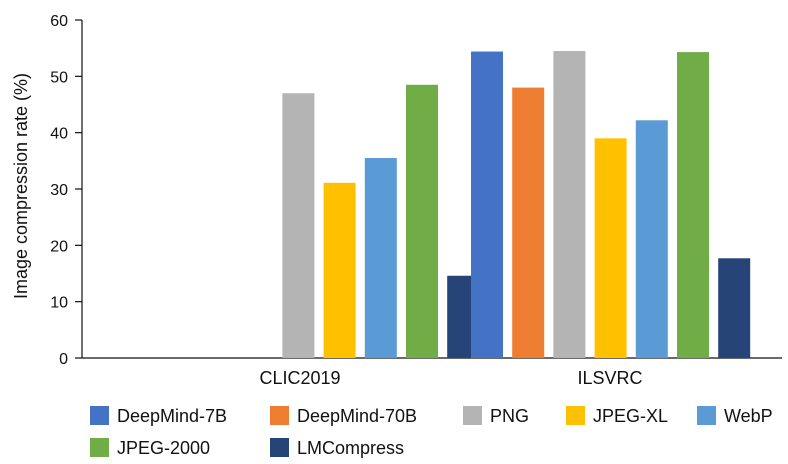  Describe the element at coordinates (59, 77) in the screenshot. I see `y-tick-label: 50` at that location.